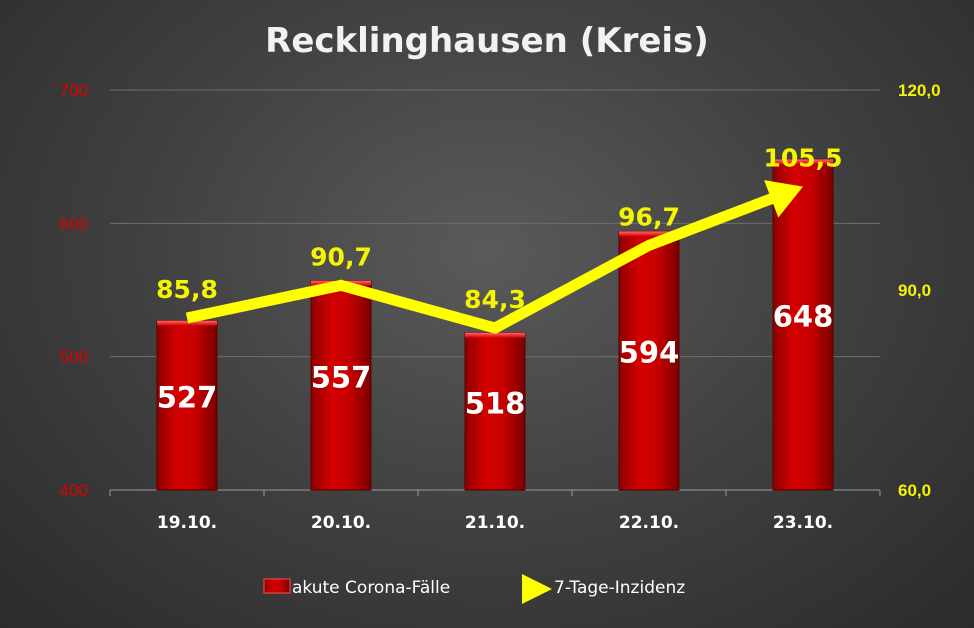 The width and height of the screenshot is (974, 628). What do you see at coordinates (341, 523) in the screenshot?
I see `x-tick-label: 20.10.` at bounding box center [341, 523].